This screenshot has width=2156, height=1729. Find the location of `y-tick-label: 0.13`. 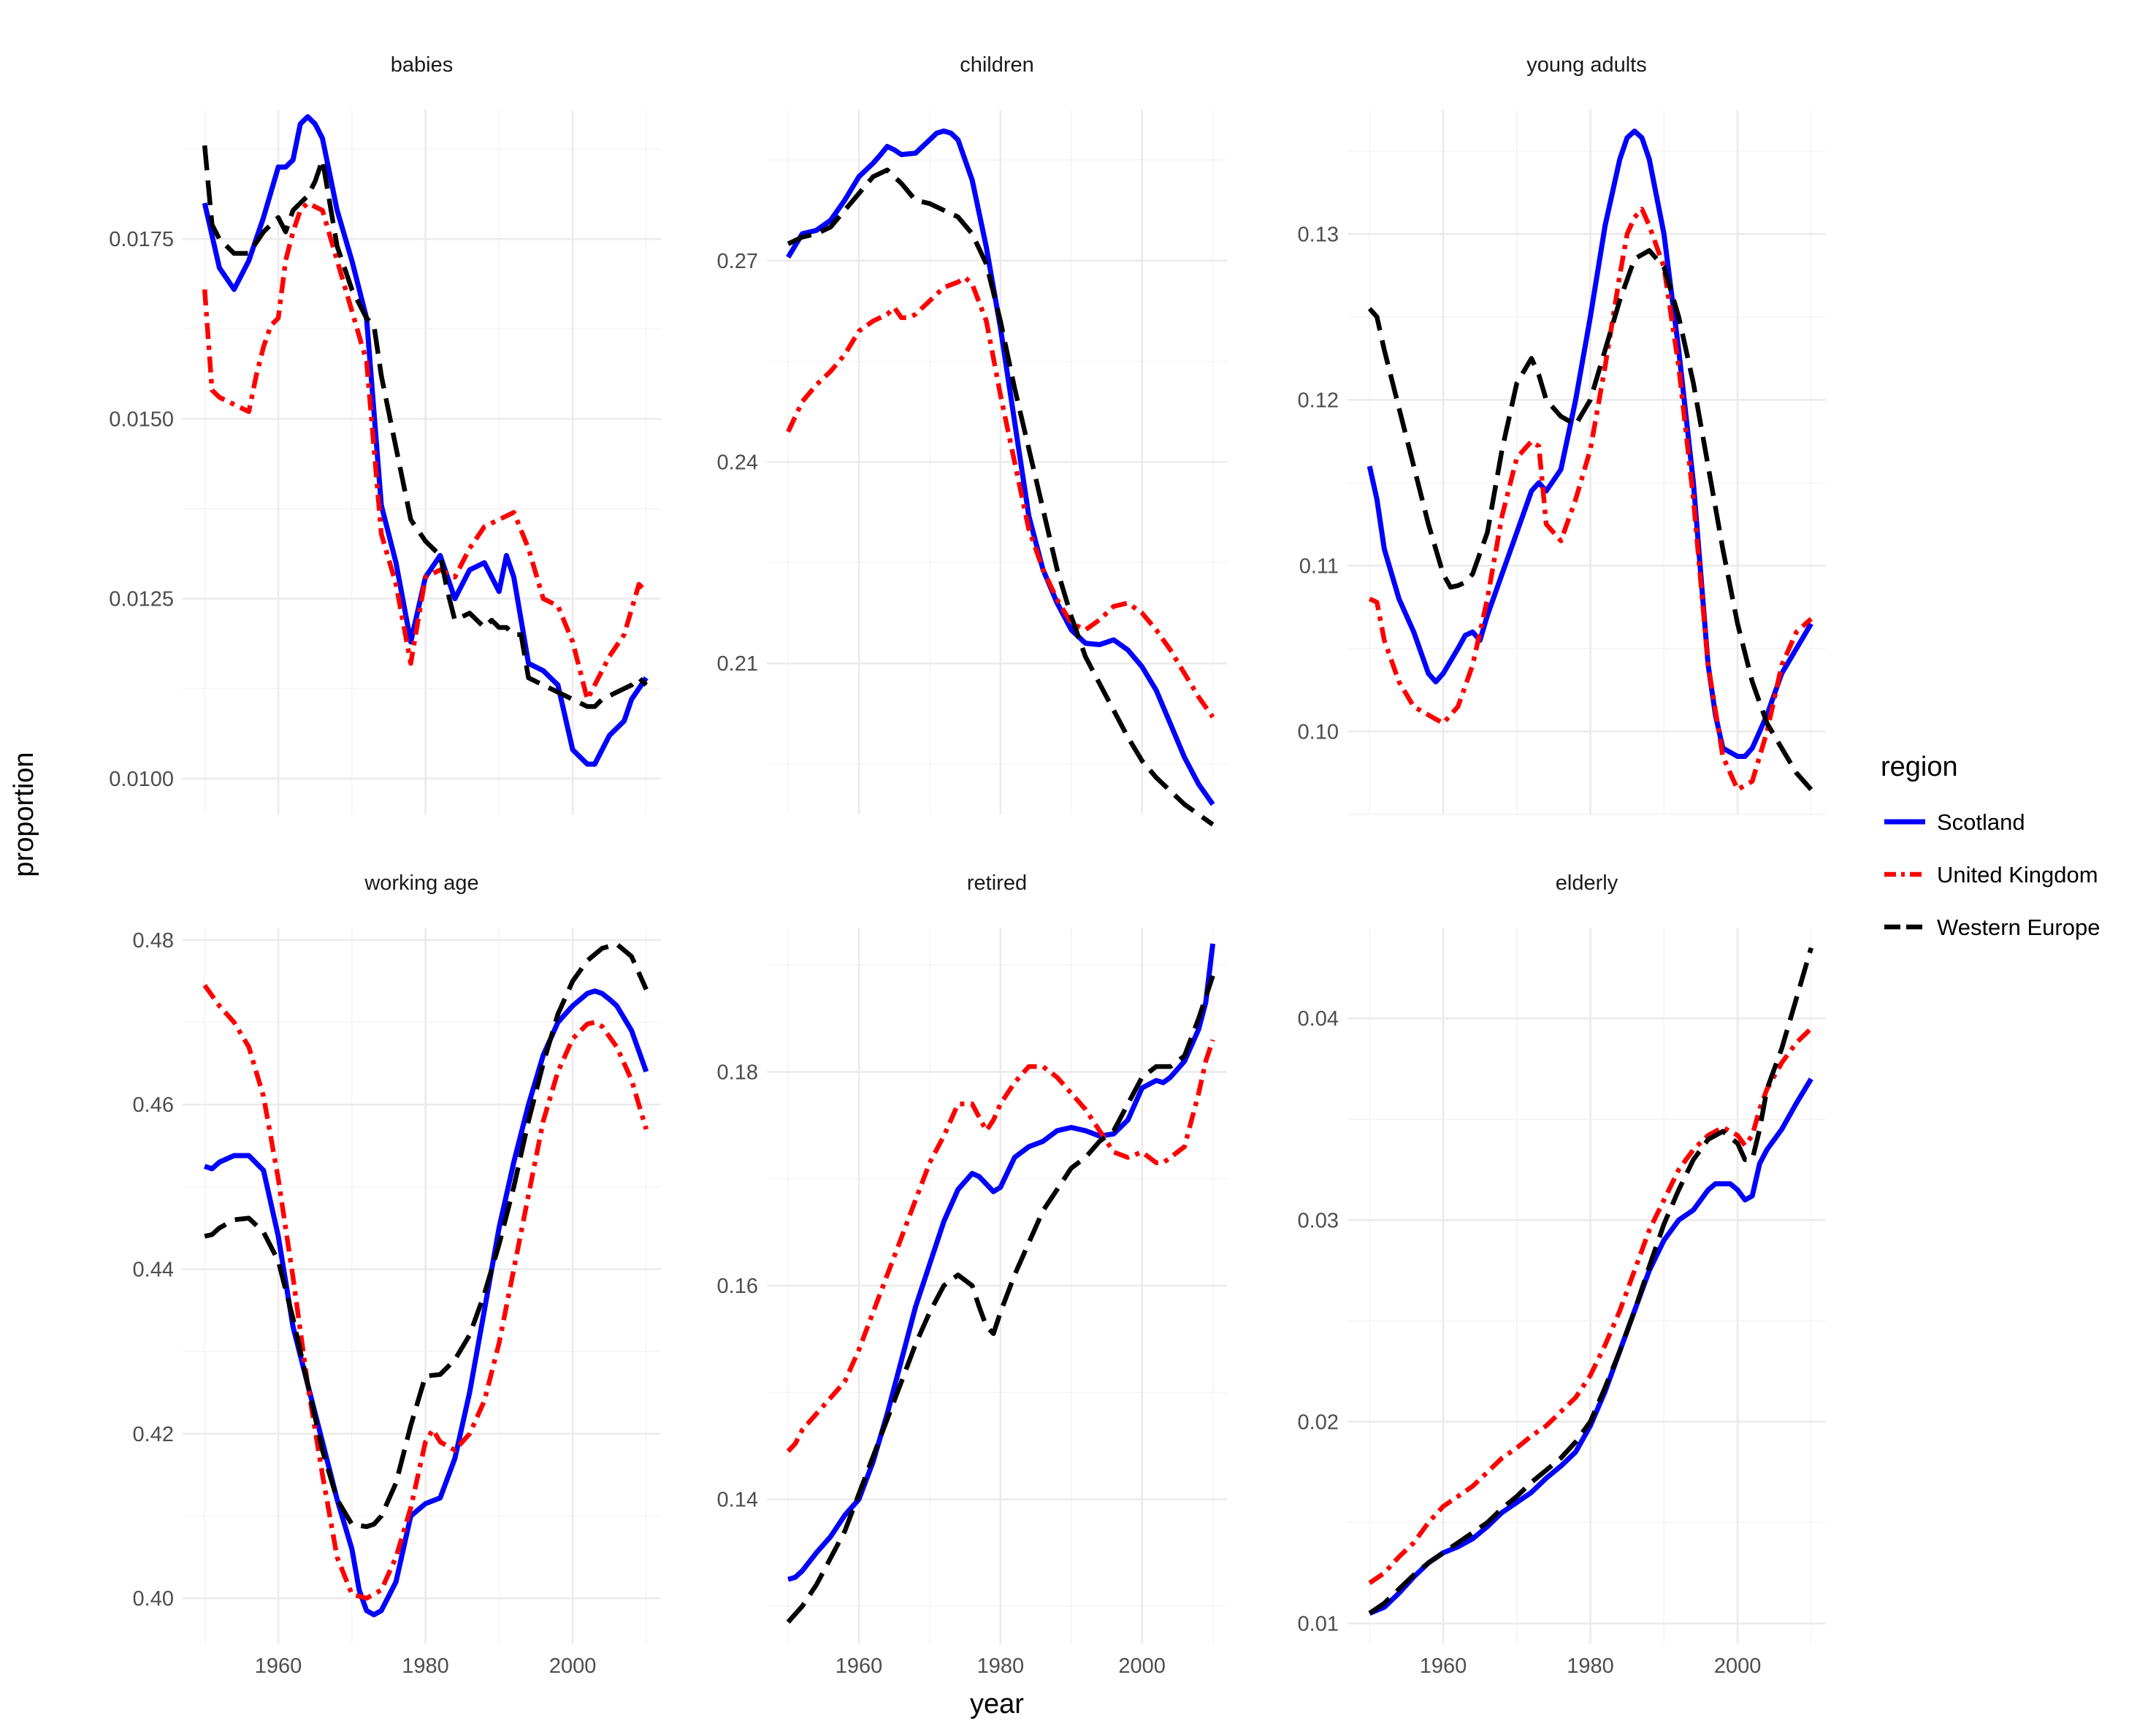

y-tick-label: 0.13 is located at coordinates (1319, 234).